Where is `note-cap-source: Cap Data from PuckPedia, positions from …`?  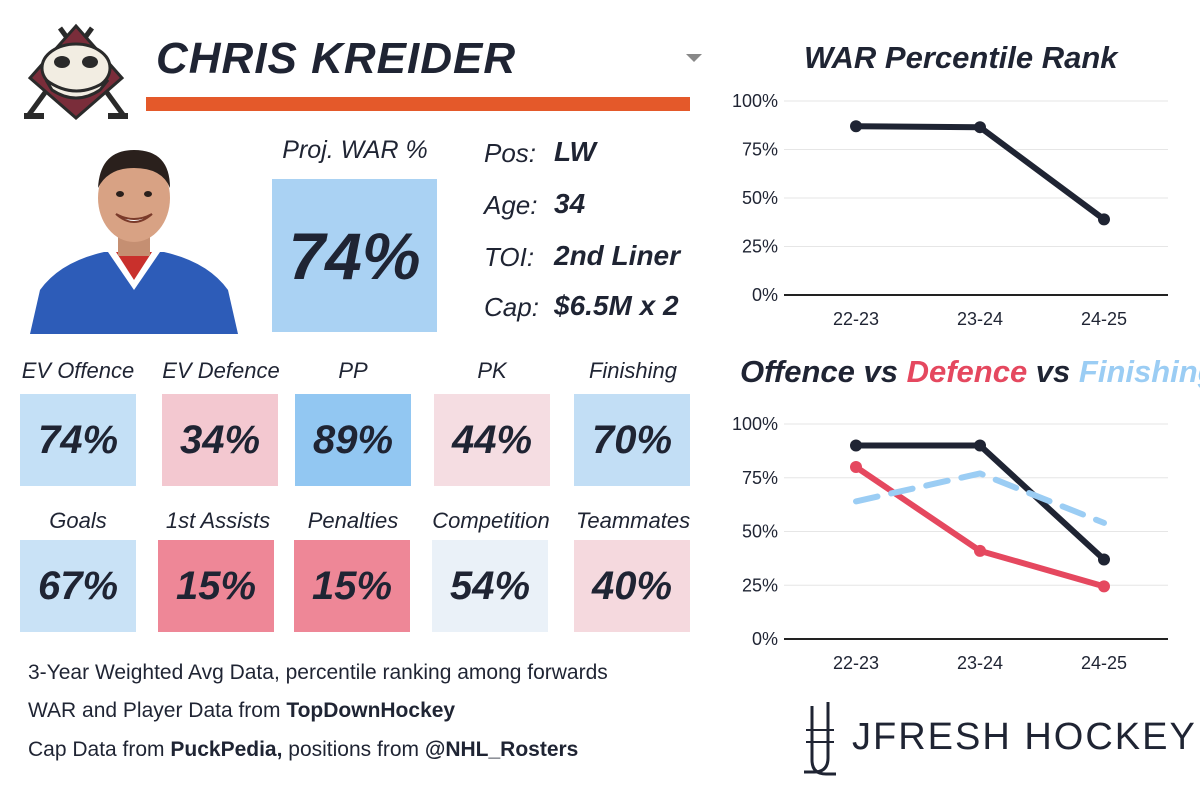 note-cap-source: Cap Data from PuckPedia, positions from … is located at coordinates (303, 750).